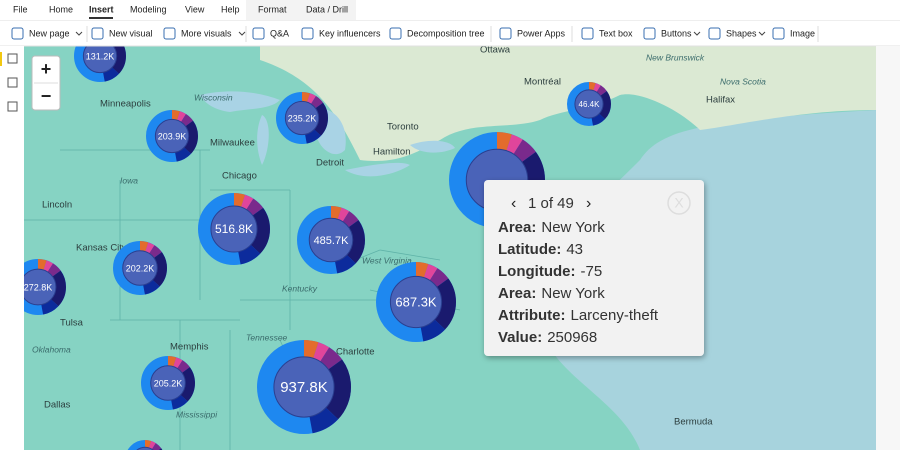 This screenshot has width=900, height=455. I want to click on bubble: 516.8K, so click(233, 229).